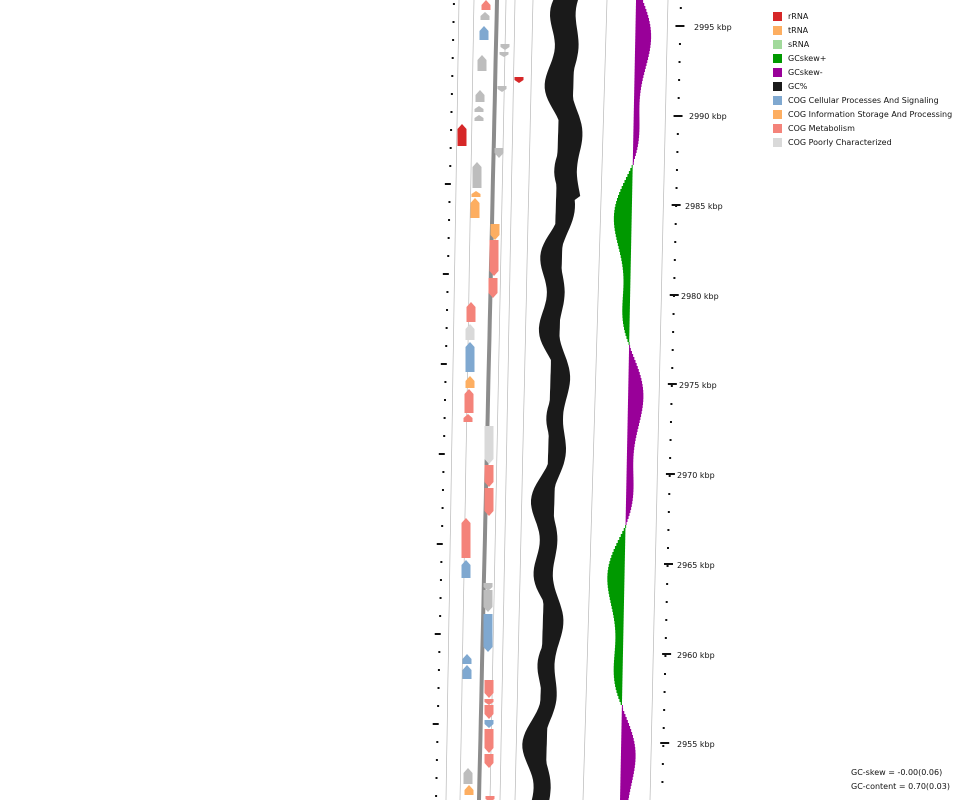 Image resolution: width=960 pixels, height=800 pixels. What do you see at coordinates (862, 16) in the screenshot?
I see `legend-item-rrna: rRNA` at bounding box center [862, 16].